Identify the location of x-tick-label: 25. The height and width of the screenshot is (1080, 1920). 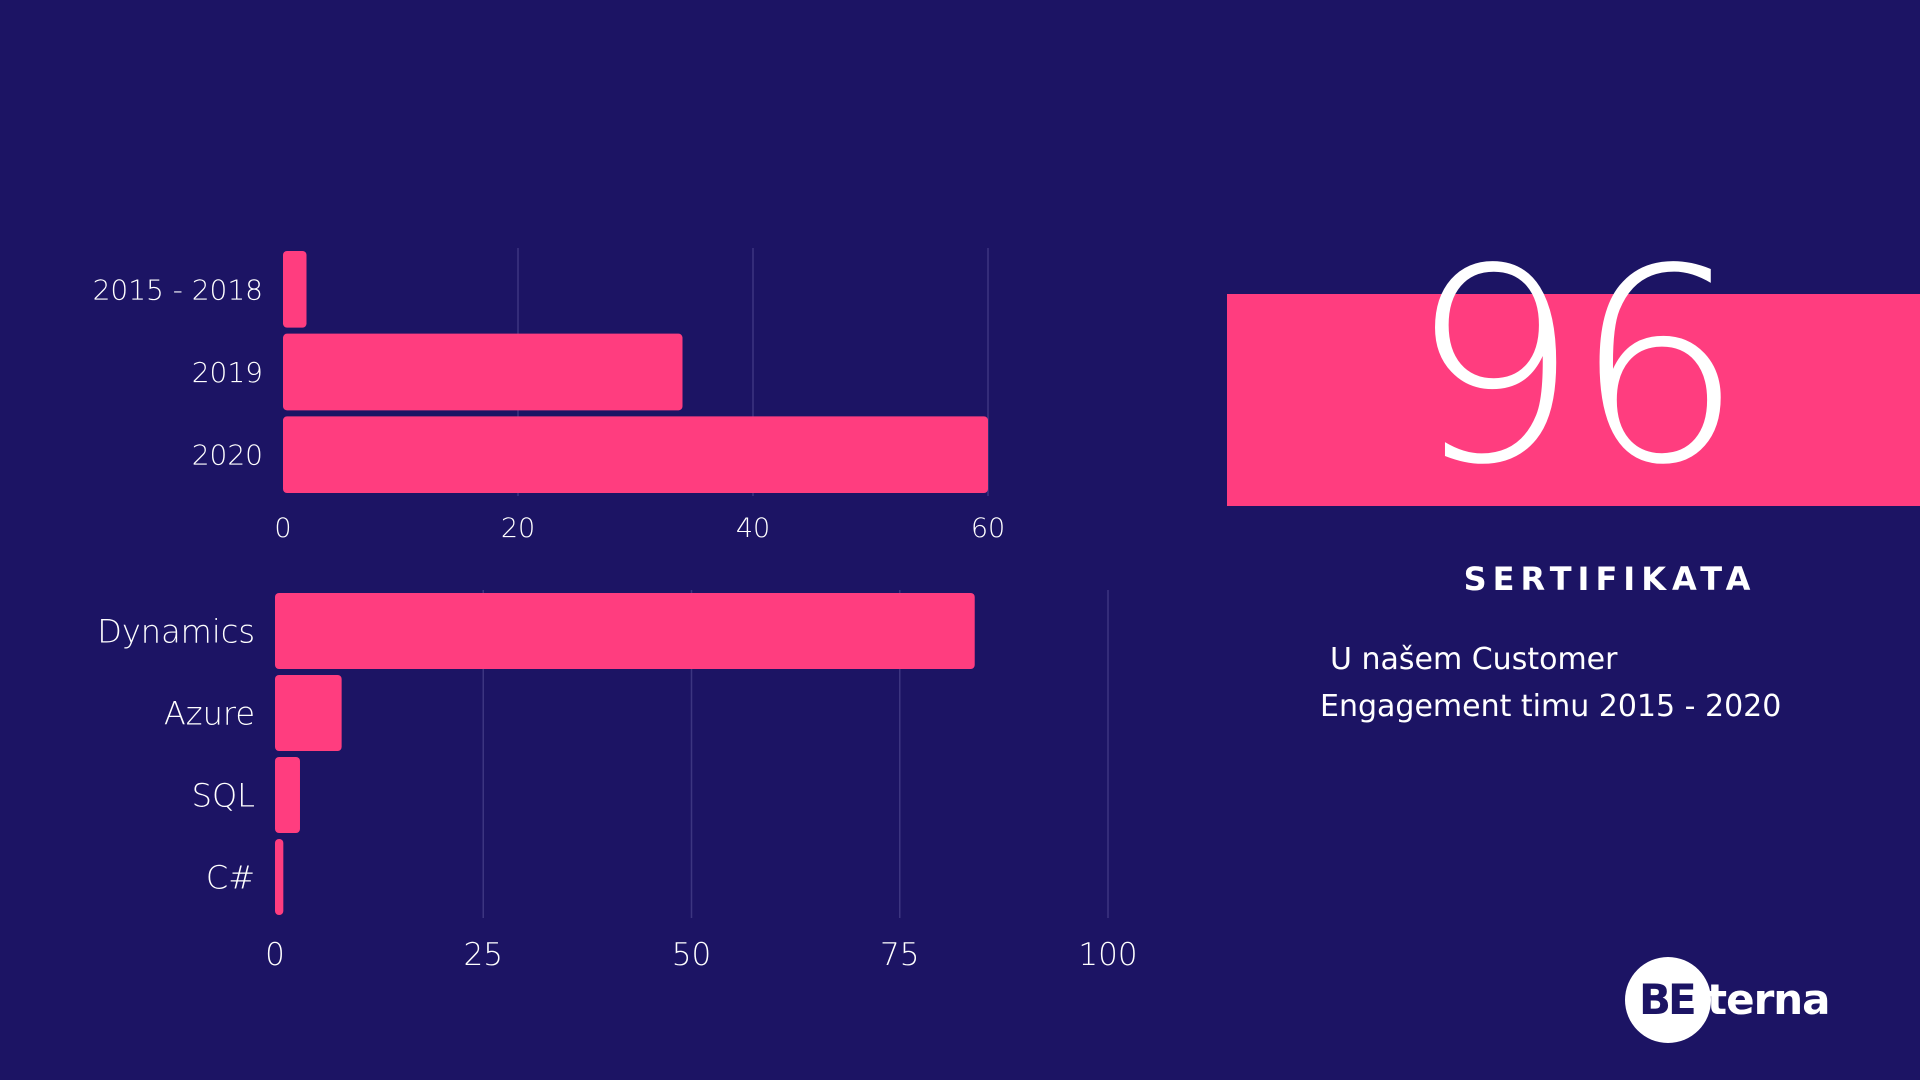
(483, 955).